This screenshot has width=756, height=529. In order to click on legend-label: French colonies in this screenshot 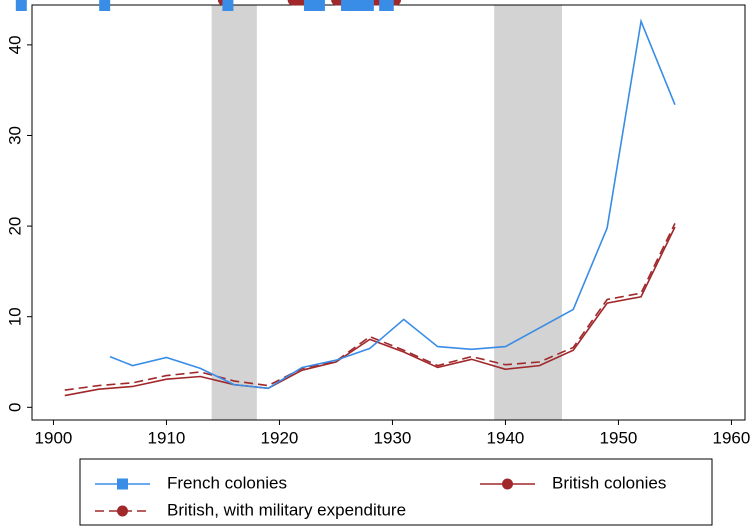, I will do `click(227, 482)`.